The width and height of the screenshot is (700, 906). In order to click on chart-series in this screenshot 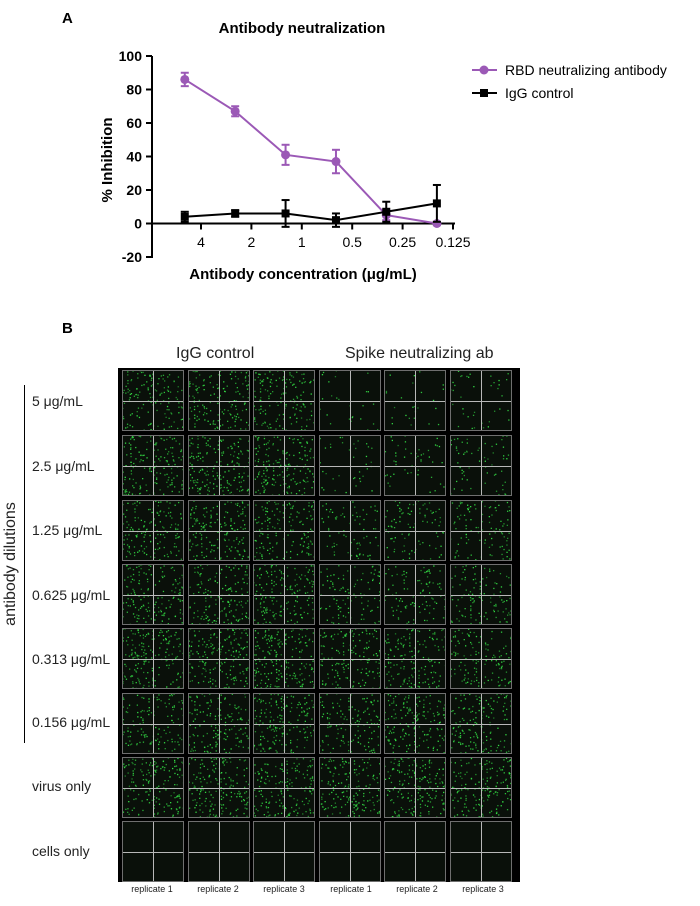, I will do `click(311, 149)`.